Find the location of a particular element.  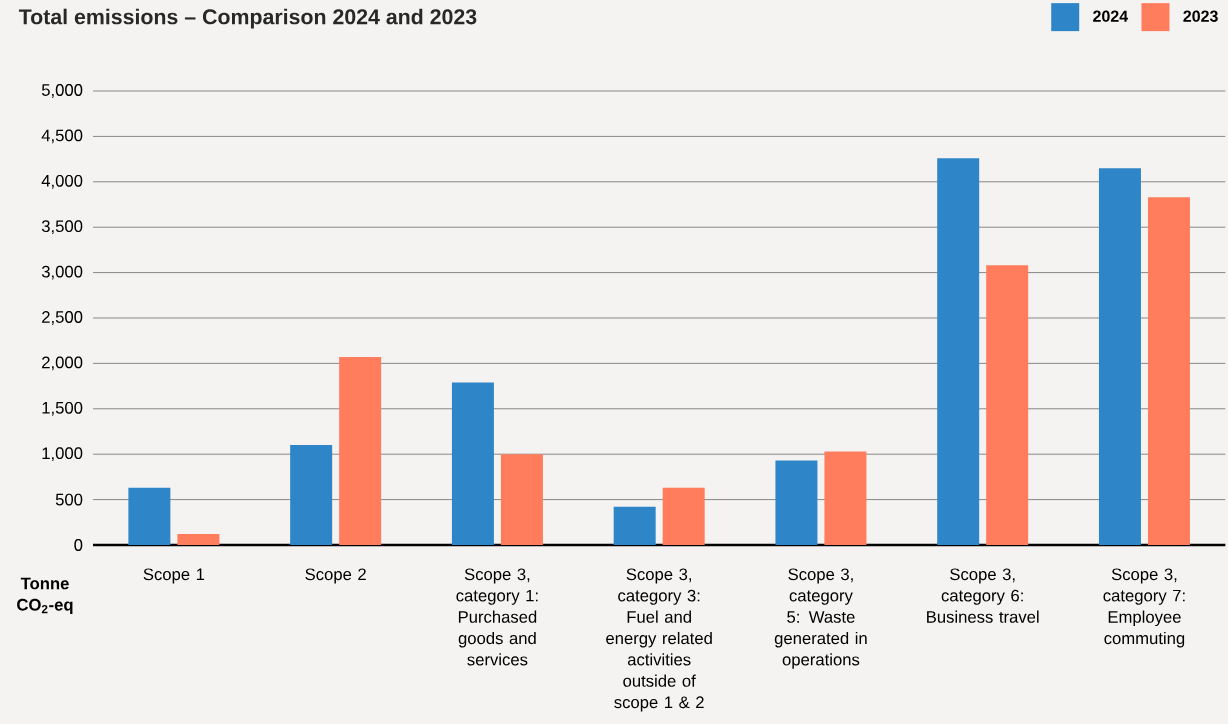

y-tick-label: 4,000 is located at coordinates (62, 181).